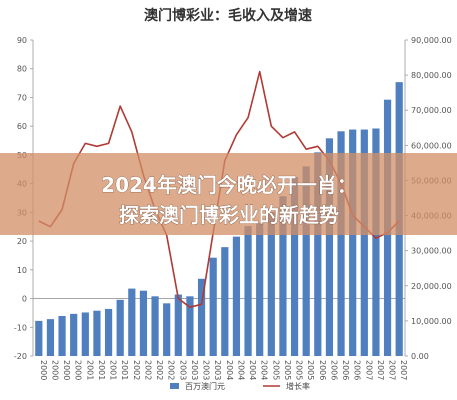 The width and height of the screenshot is (457, 400). Describe the element at coordinates (431, 110) in the screenshot. I see `right-tick-label: 70,000.00` at that location.